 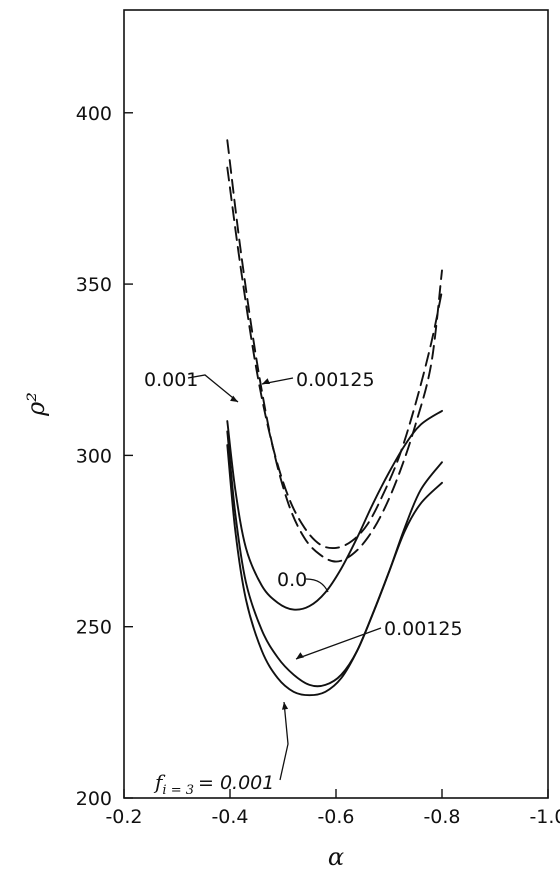 I want to click on annotation-dashed-0-00125: 0.00125, so click(x=335, y=380).